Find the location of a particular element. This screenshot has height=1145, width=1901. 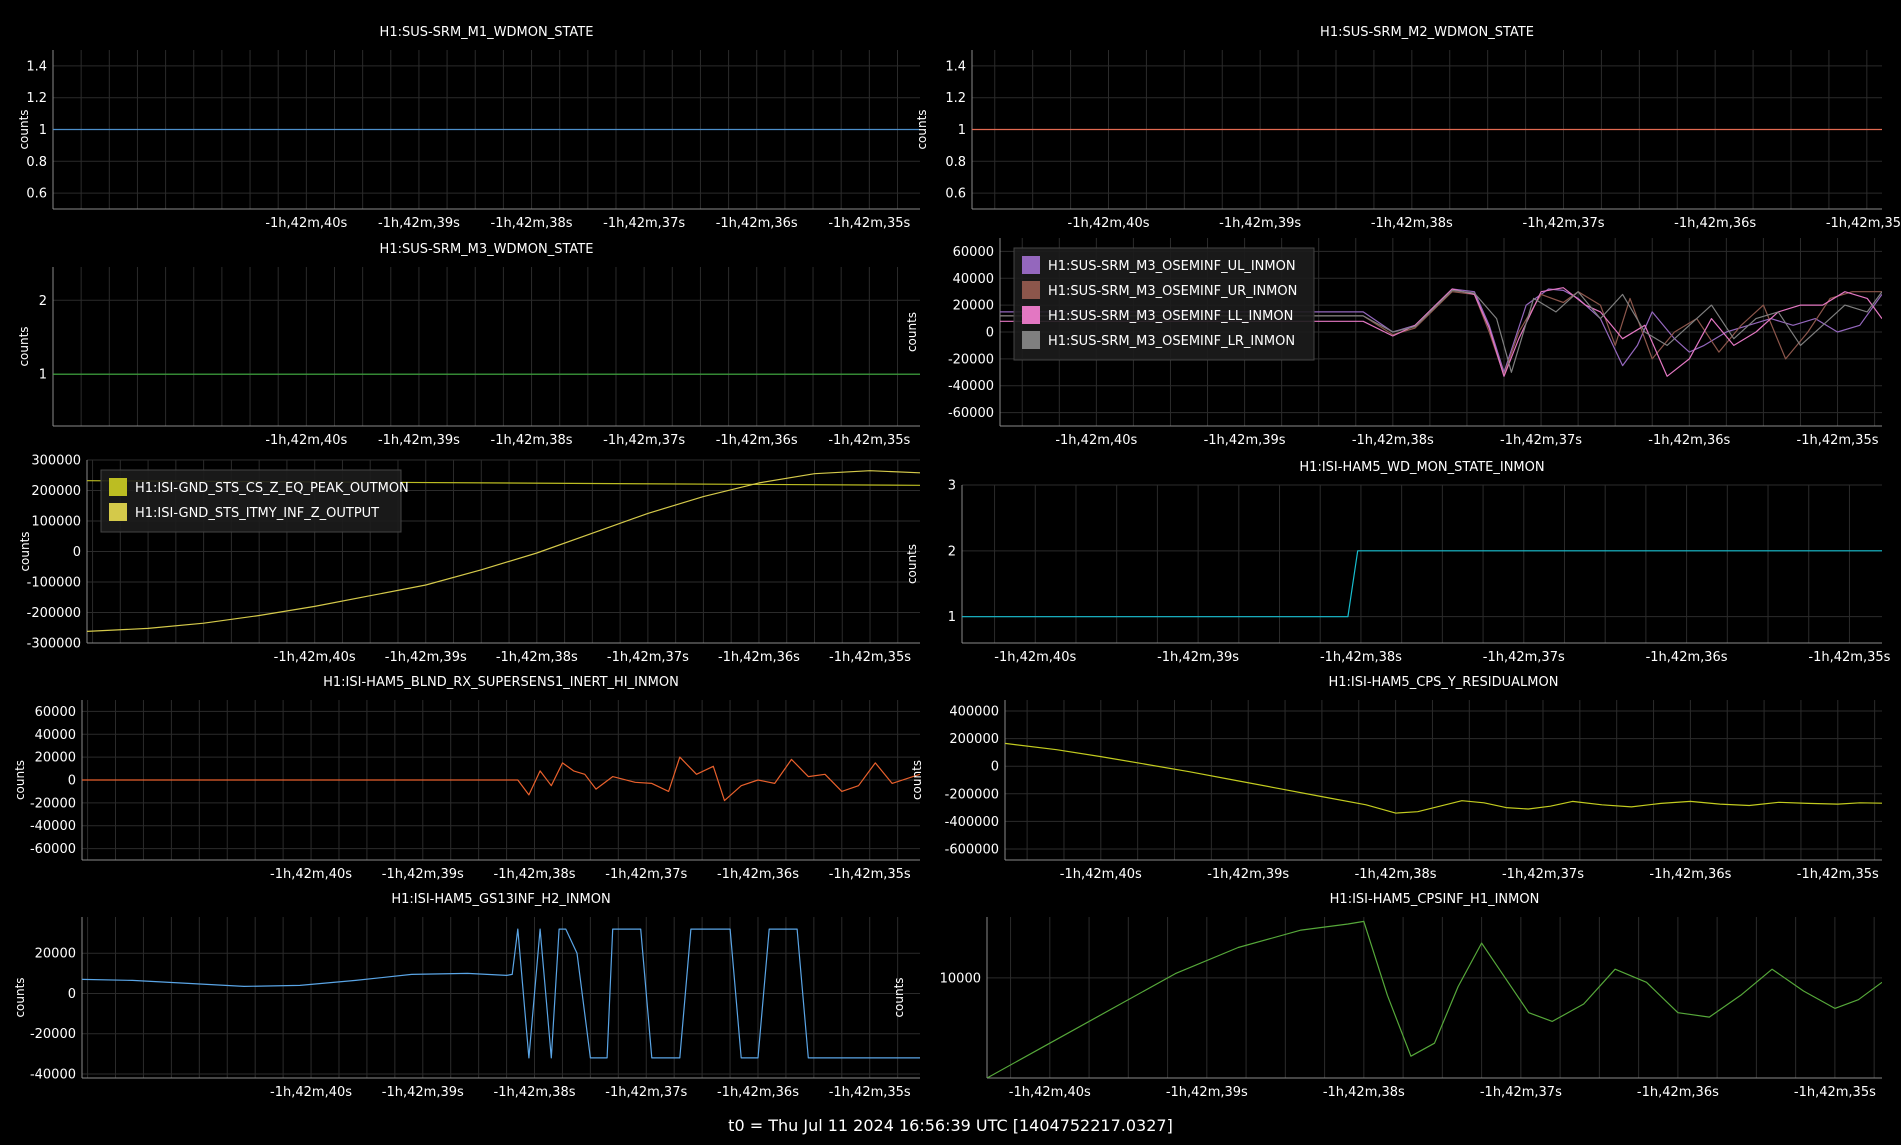

y-tick-label: 300000 is located at coordinates (56, 461).